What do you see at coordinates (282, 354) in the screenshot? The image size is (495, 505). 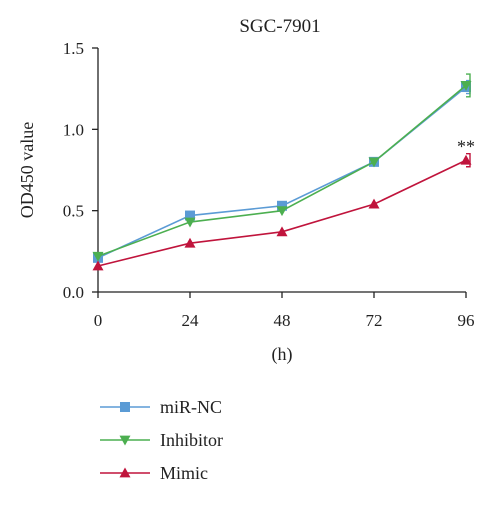 I see `x-axis-title: (h)` at bounding box center [282, 354].